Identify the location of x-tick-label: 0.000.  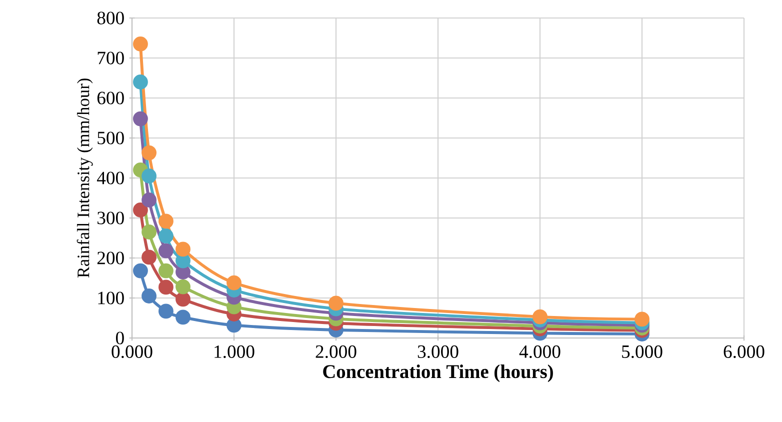
(132, 351).